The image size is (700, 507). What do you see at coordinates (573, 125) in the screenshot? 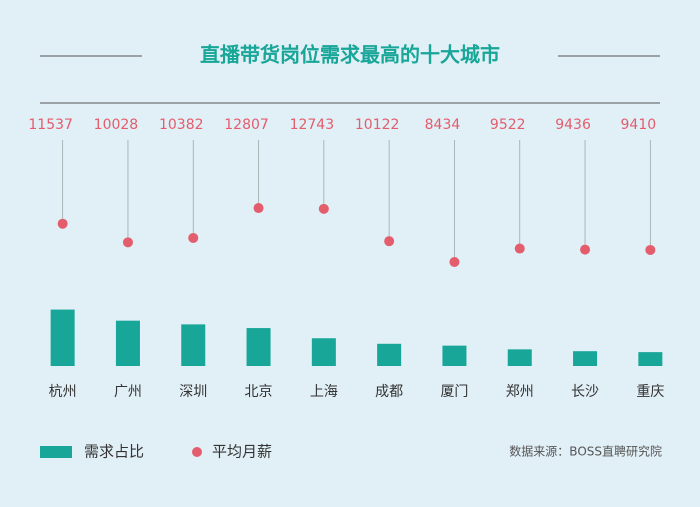
I see `value-label: 9436` at bounding box center [573, 125].